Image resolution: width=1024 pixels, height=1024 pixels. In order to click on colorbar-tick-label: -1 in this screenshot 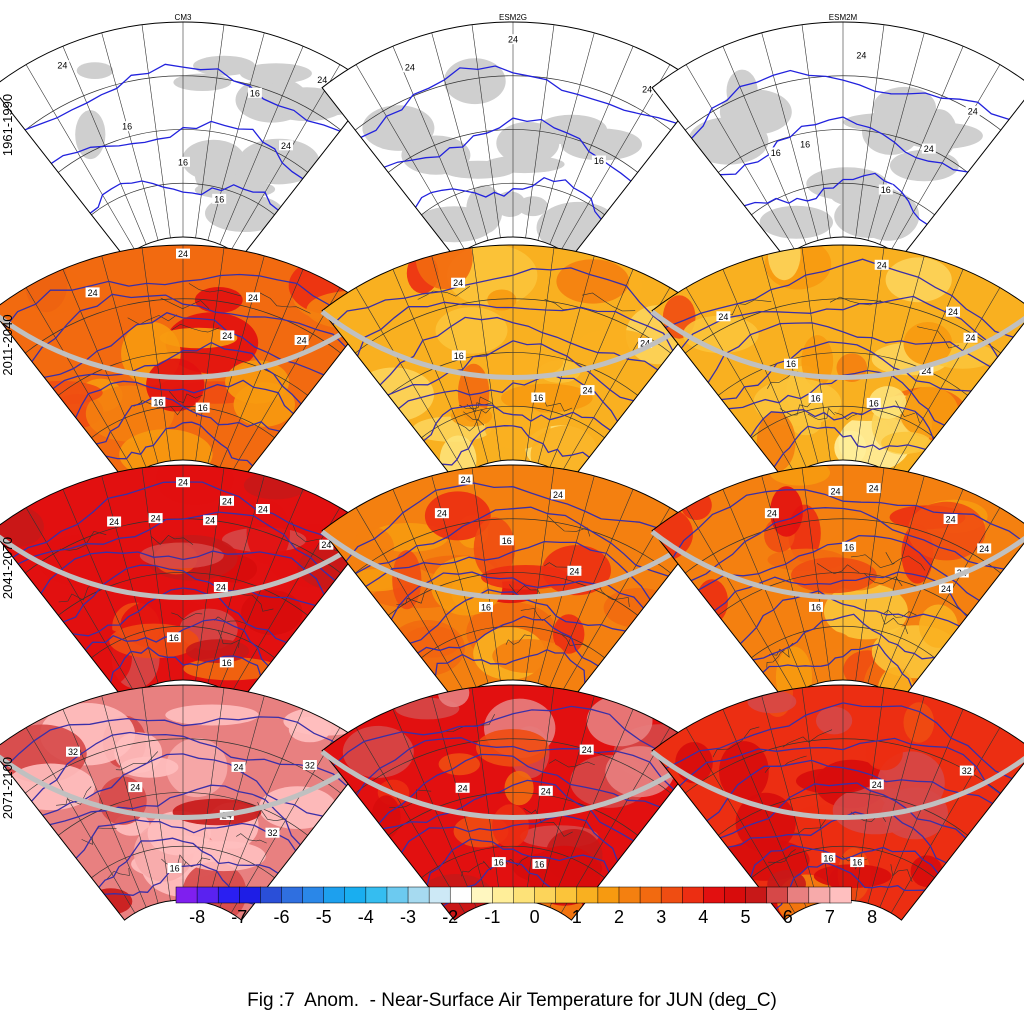, I will do `click(492, 917)`.